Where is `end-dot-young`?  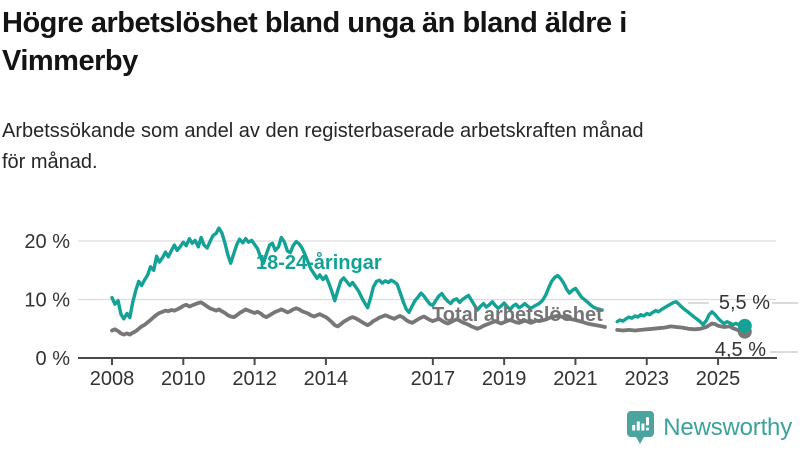 end-dot-young is located at coordinates (744, 325).